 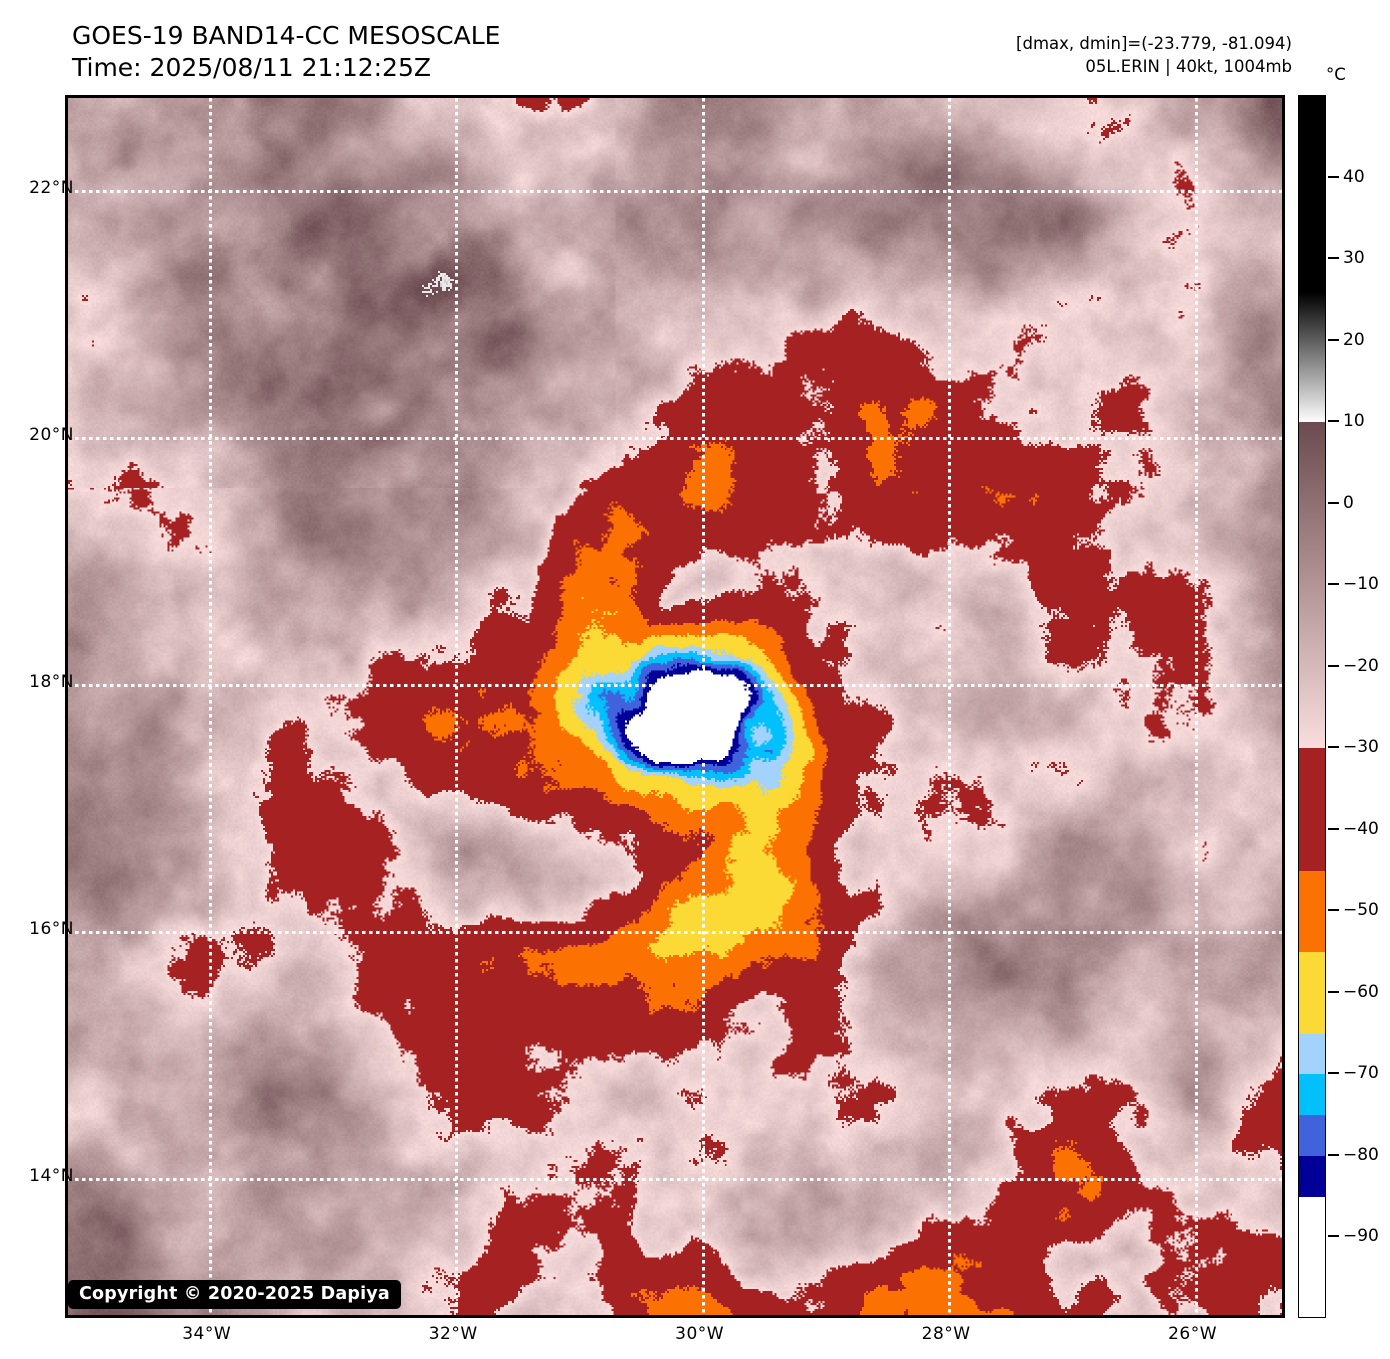 What do you see at coordinates (1361, 828) in the screenshot?
I see `colorbar-tick-label: −40` at bounding box center [1361, 828].